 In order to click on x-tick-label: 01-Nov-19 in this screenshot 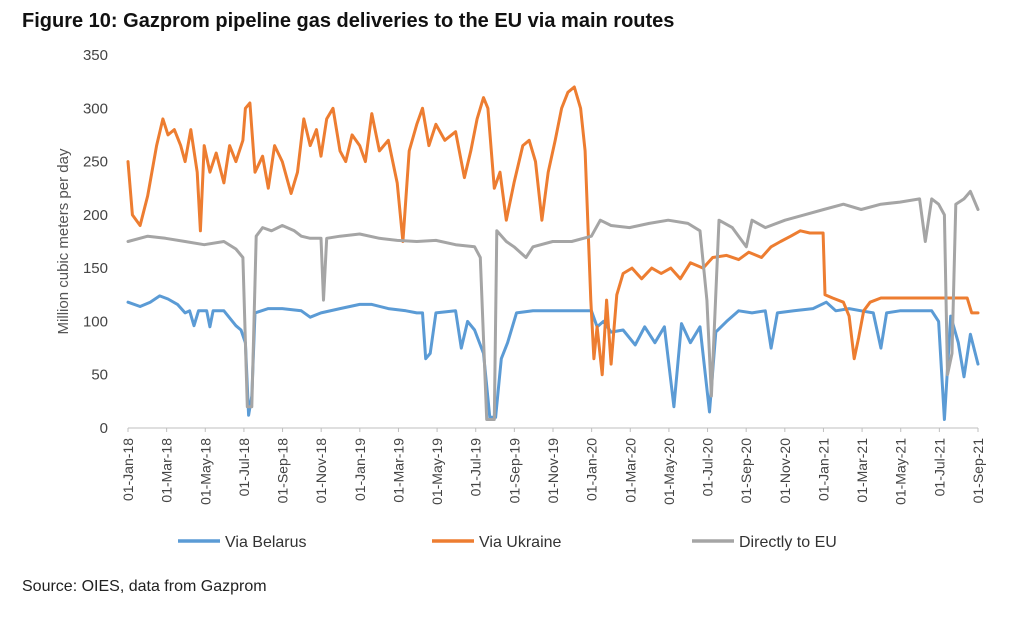, I will do `click(553, 471)`.